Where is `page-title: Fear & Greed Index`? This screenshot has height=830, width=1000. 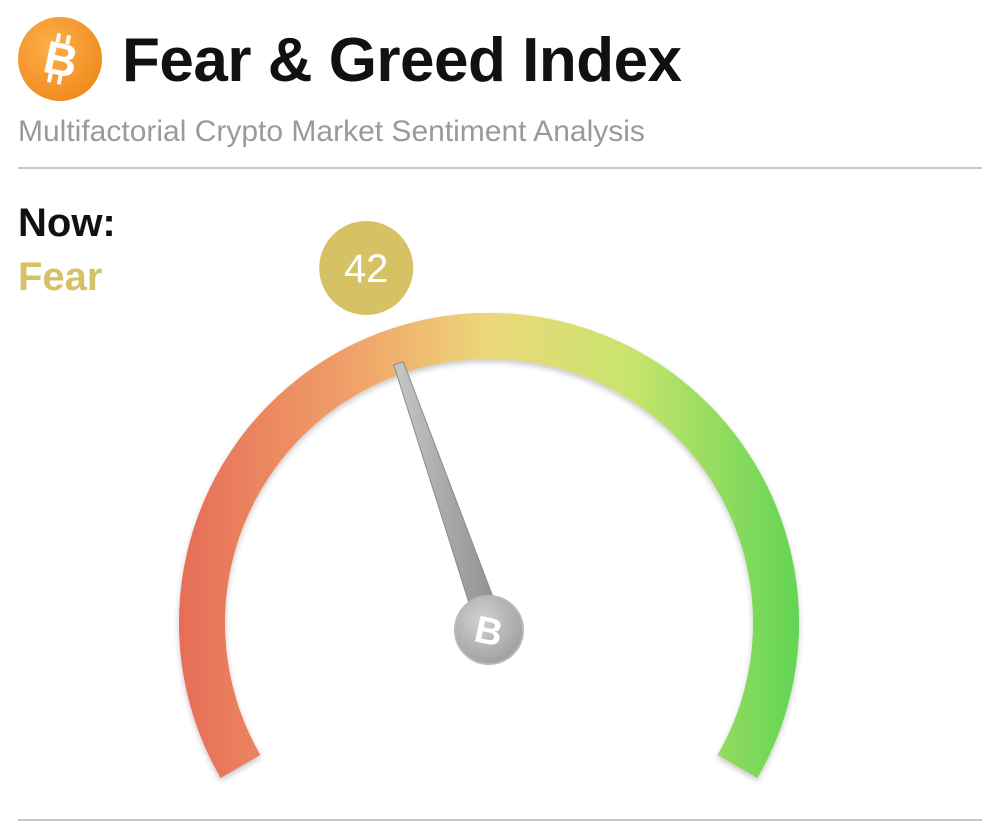
page-title: Fear & Greed Index is located at coordinates (402, 60).